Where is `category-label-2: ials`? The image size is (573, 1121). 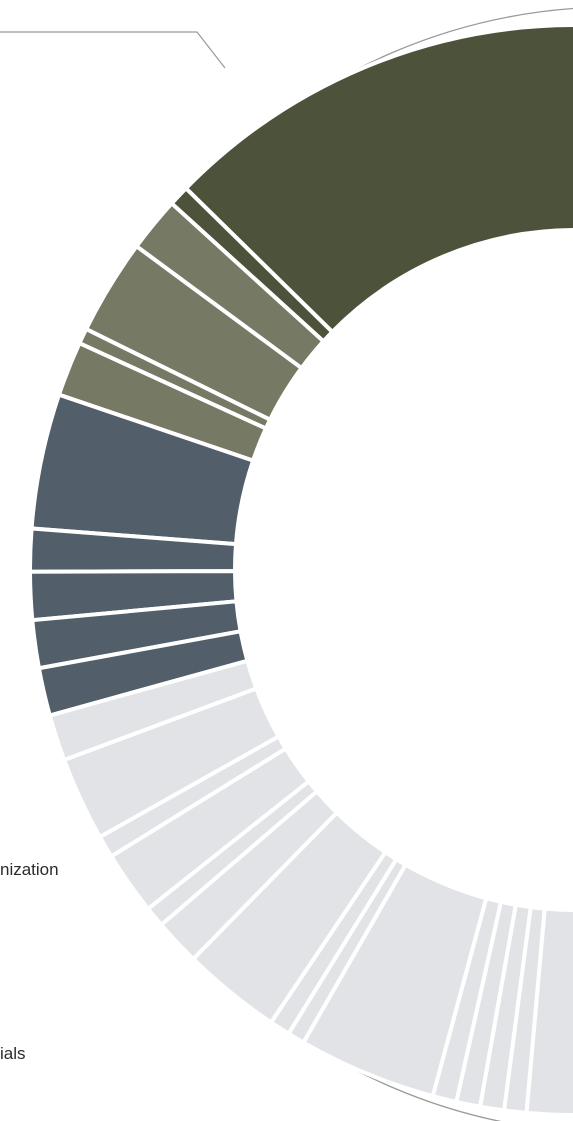
category-label-2: ials is located at coordinates (13, 1053).